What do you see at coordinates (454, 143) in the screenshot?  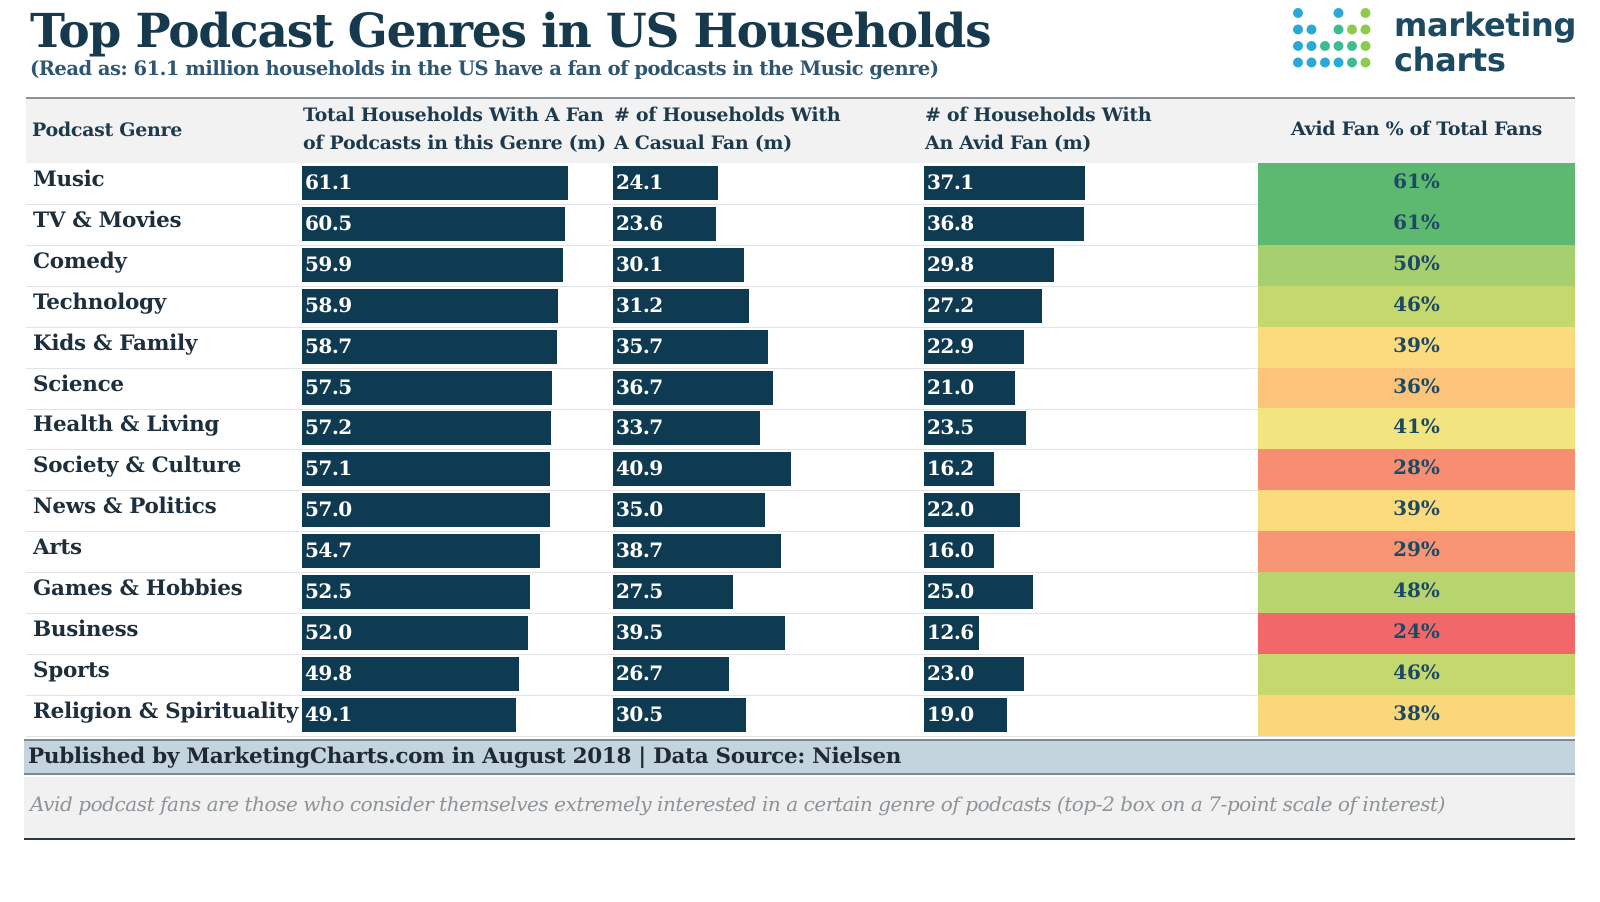 I see `header-total-line2: of Podcasts in this Genre (m)` at bounding box center [454, 143].